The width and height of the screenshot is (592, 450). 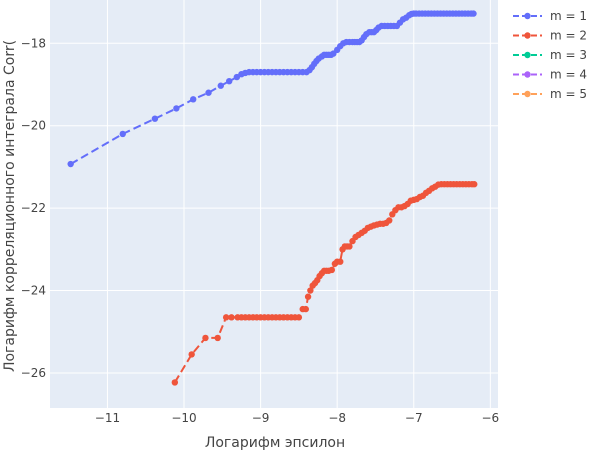 What do you see at coordinates (568, 16) in the screenshot?
I see `legend-label: m = 1` at bounding box center [568, 16].